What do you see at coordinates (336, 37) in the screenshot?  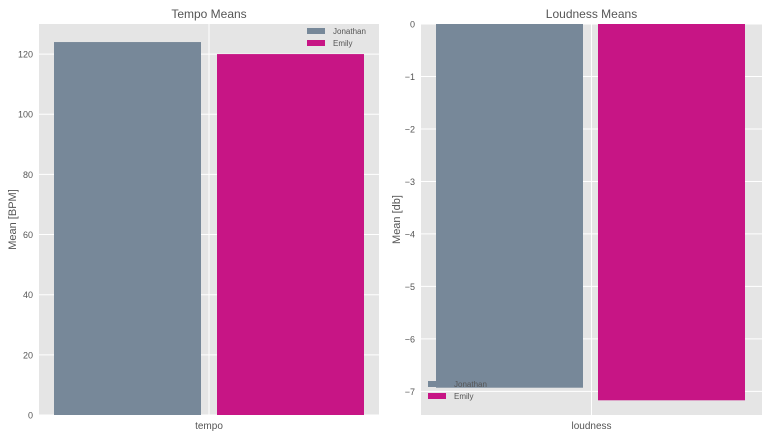 I see `tempo-legend: Jonathan Emily` at bounding box center [336, 37].